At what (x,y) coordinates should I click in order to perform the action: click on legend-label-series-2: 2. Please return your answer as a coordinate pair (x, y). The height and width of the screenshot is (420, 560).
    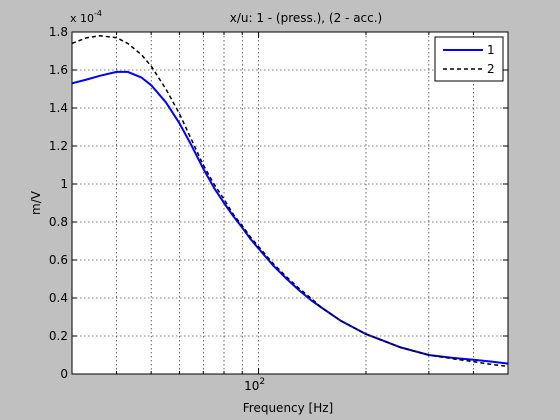
    Looking at the image, I should click on (491, 69).